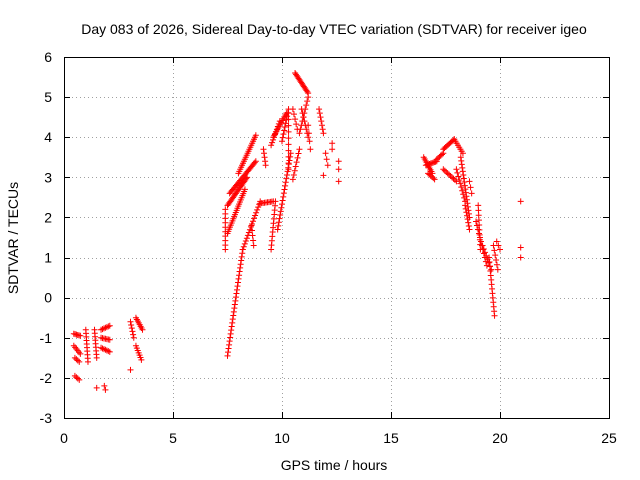 The image size is (640, 480). I want to click on x-tick-label: 10, so click(282, 438).